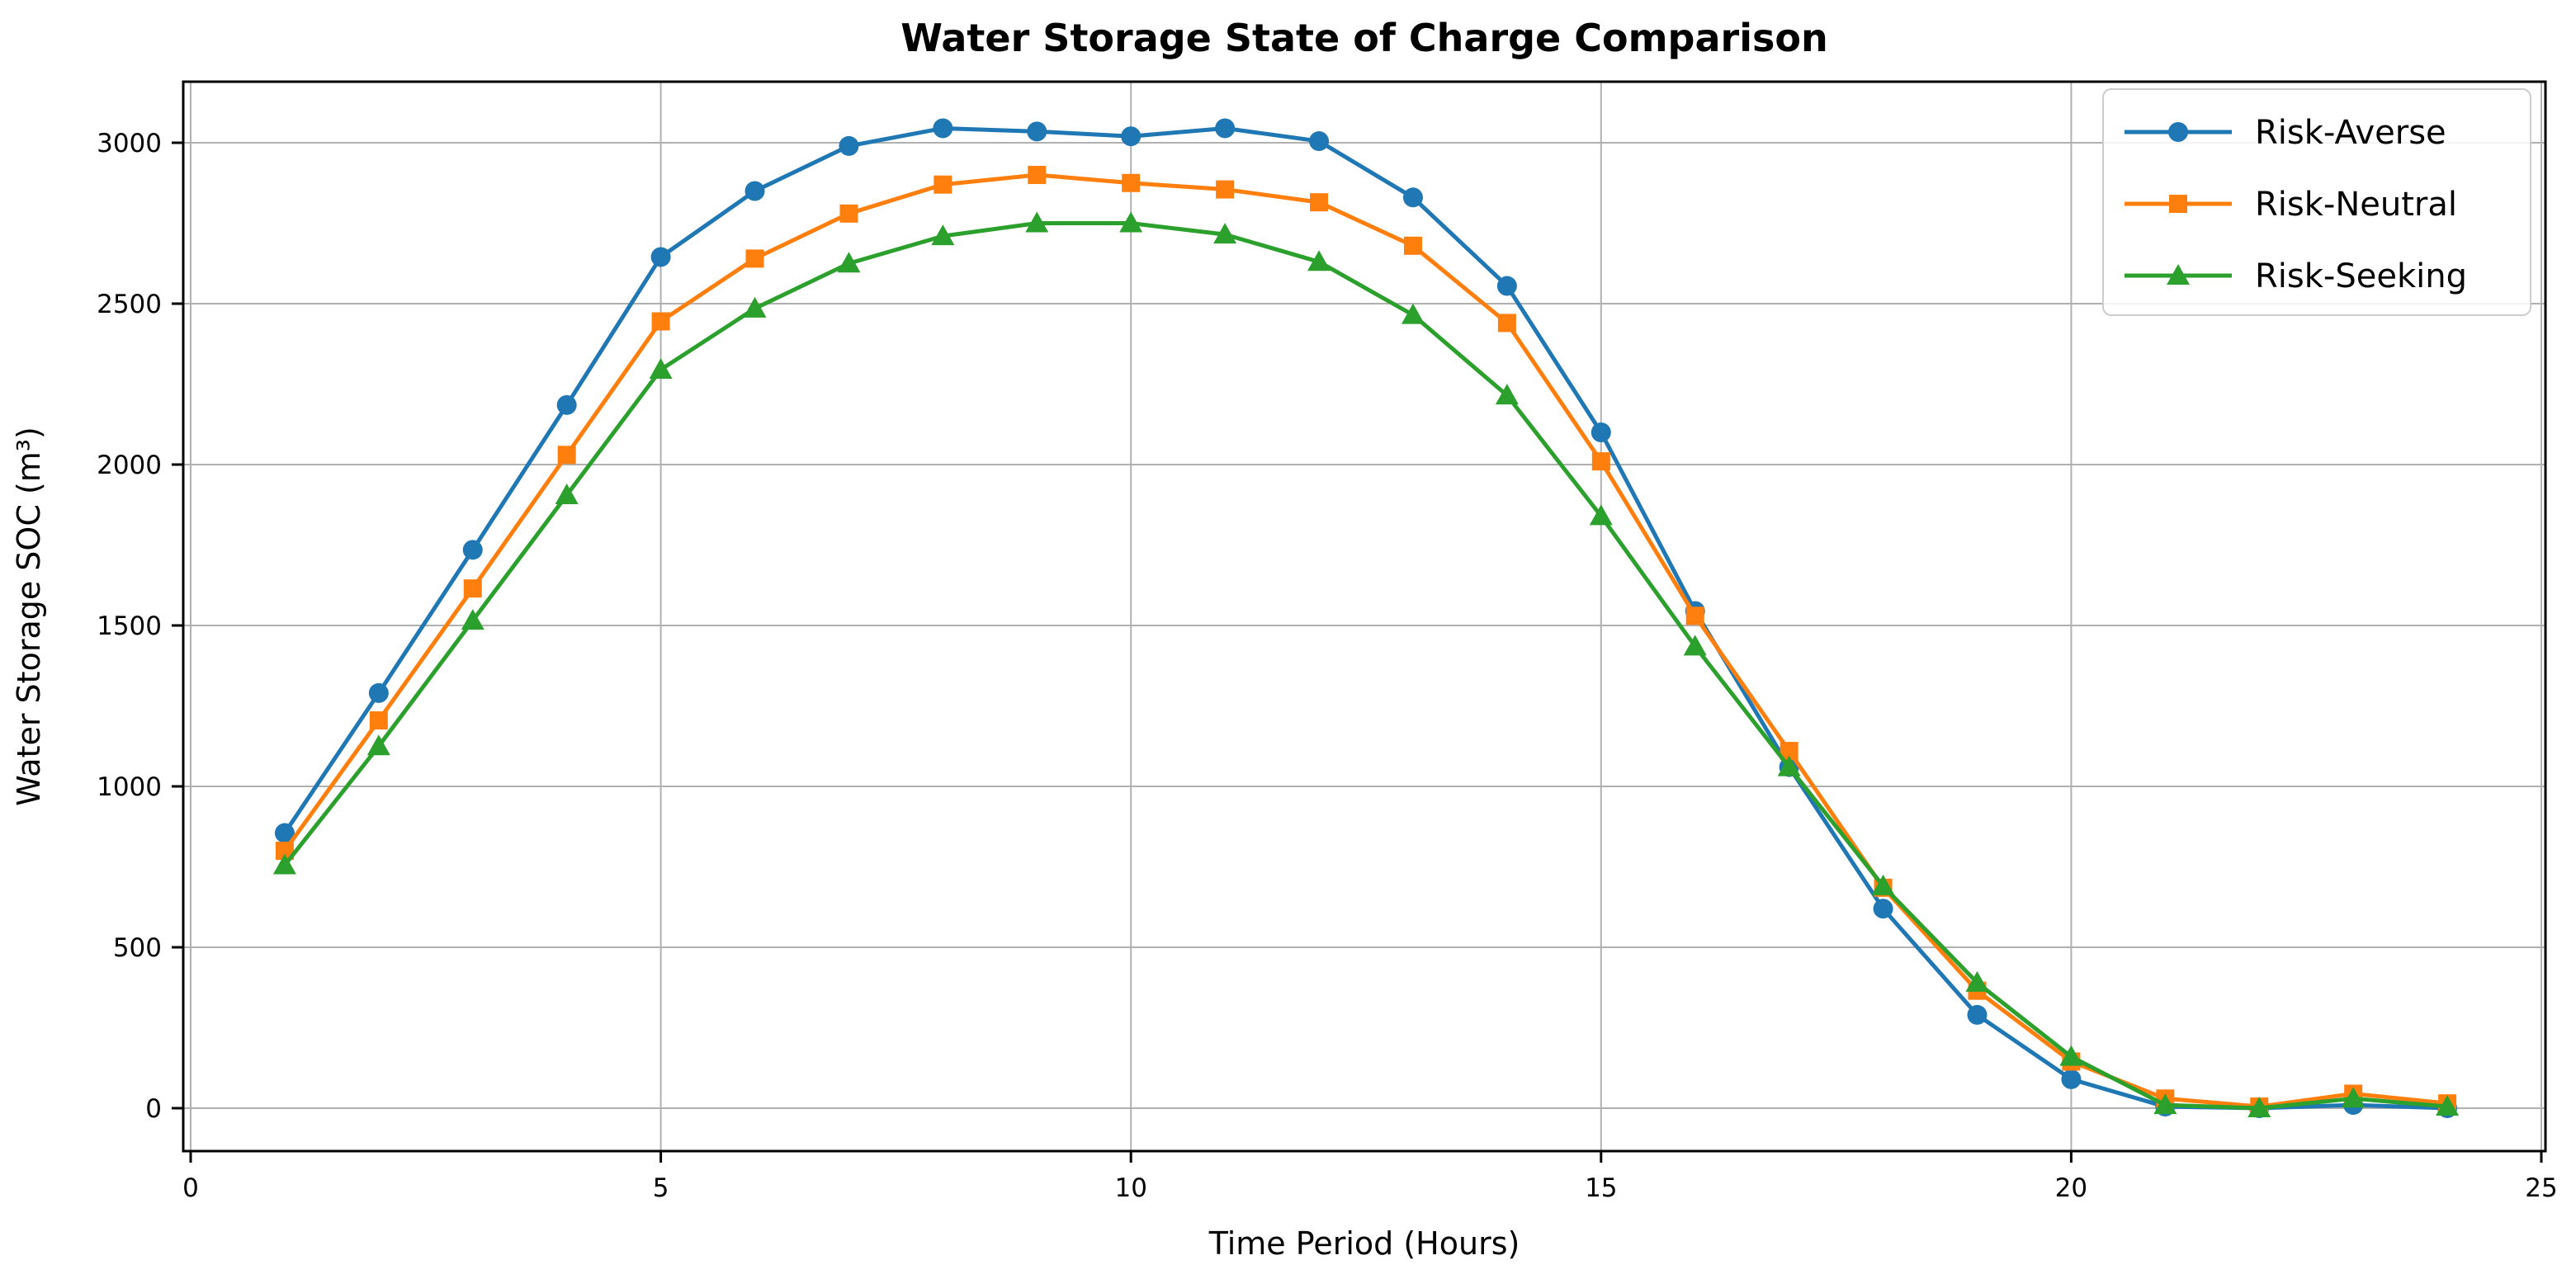 The height and width of the screenshot is (1279, 2576). I want to click on x-axis-label: Time Period (Hours), so click(1364, 1243).